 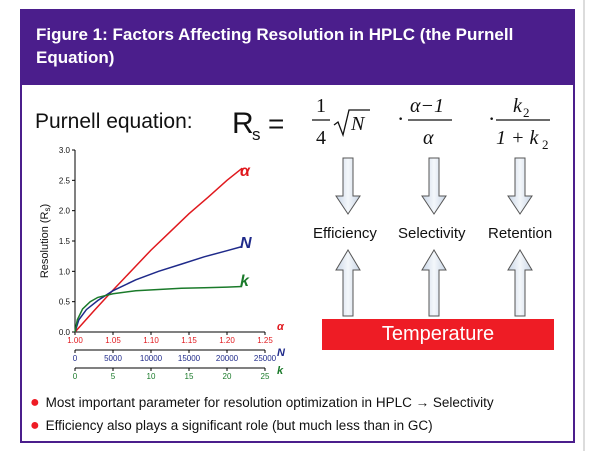 What do you see at coordinates (518, 106) in the screenshot?
I see `eq-t3-num: k` at bounding box center [518, 106].